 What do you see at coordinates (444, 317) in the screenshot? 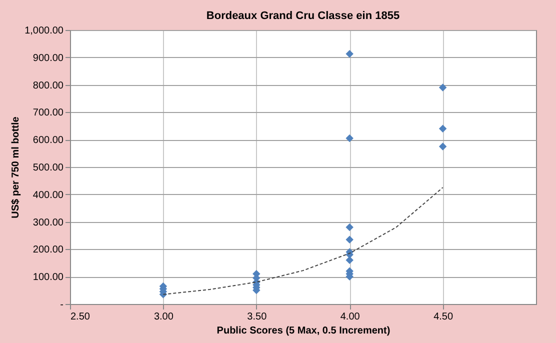
I see `x-tick-label: 4.50` at bounding box center [444, 317].